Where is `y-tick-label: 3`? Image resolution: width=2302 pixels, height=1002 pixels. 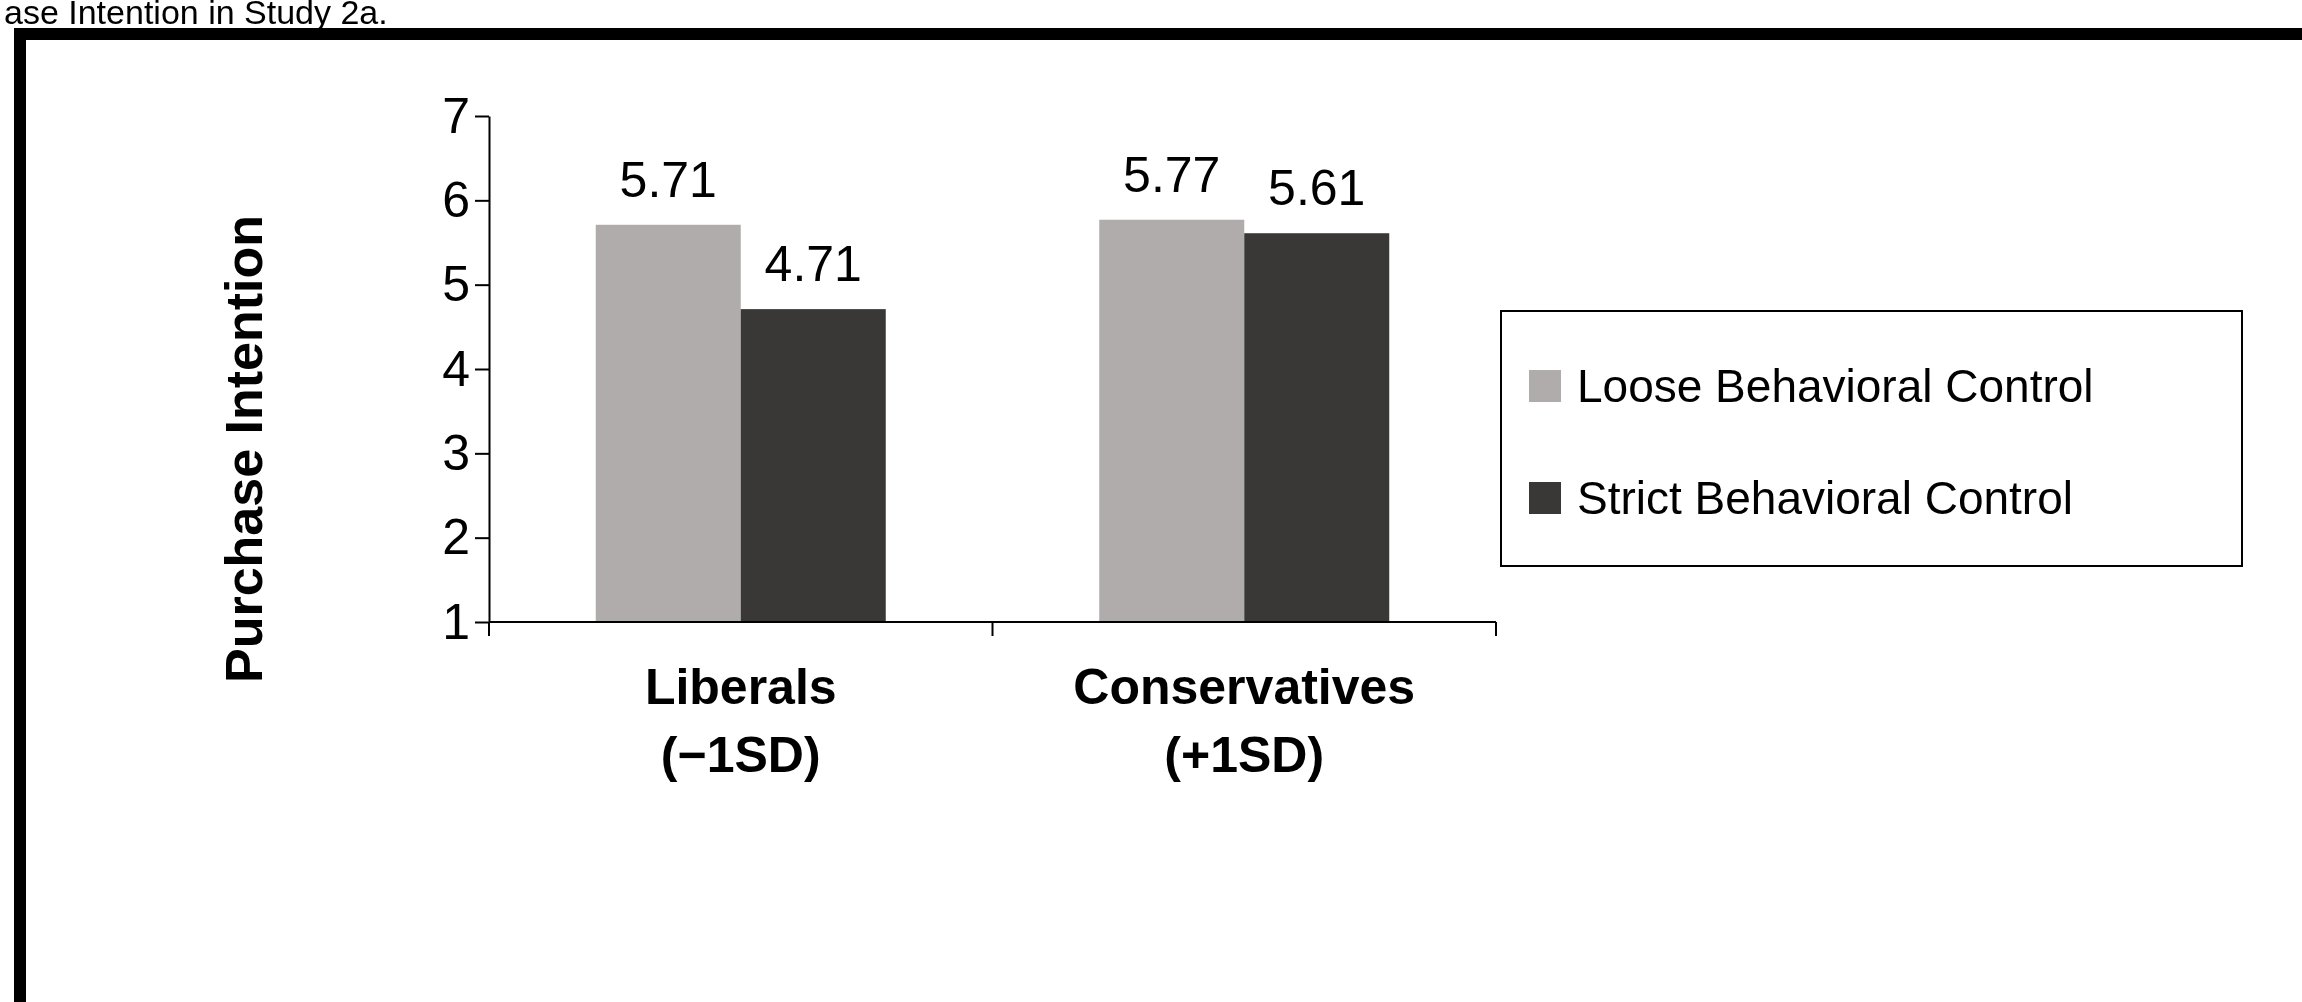
y-tick-label: 3 is located at coordinates (456, 452).